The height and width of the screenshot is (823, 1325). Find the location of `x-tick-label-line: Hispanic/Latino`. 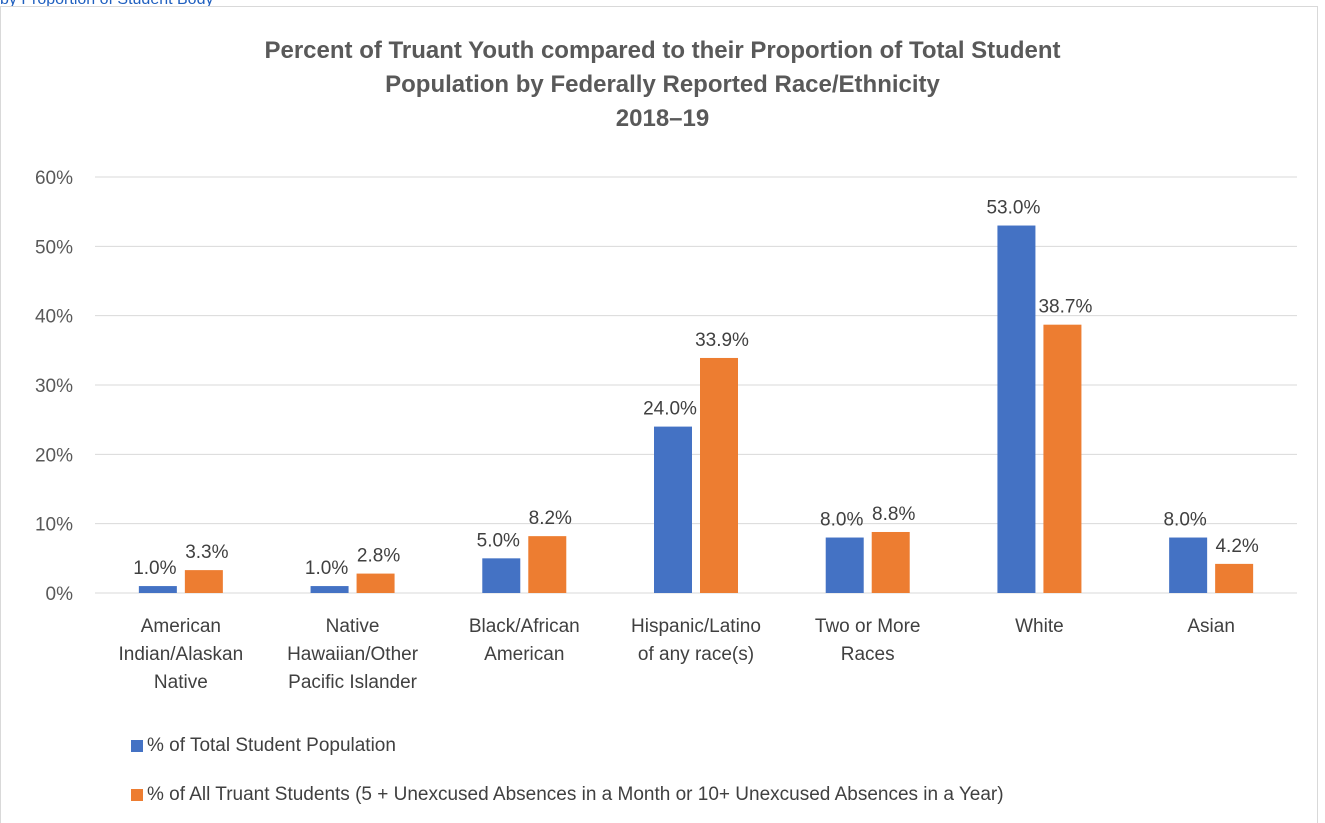

x-tick-label-line: Hispanic/Latino is located at coordinates (696, 626).